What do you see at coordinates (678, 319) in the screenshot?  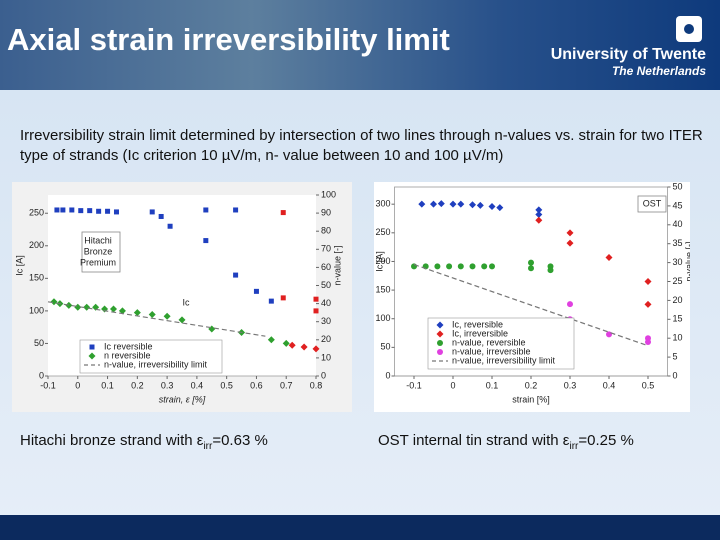 I see `y2-tick-label: 15` at bounding box center [678, 319].